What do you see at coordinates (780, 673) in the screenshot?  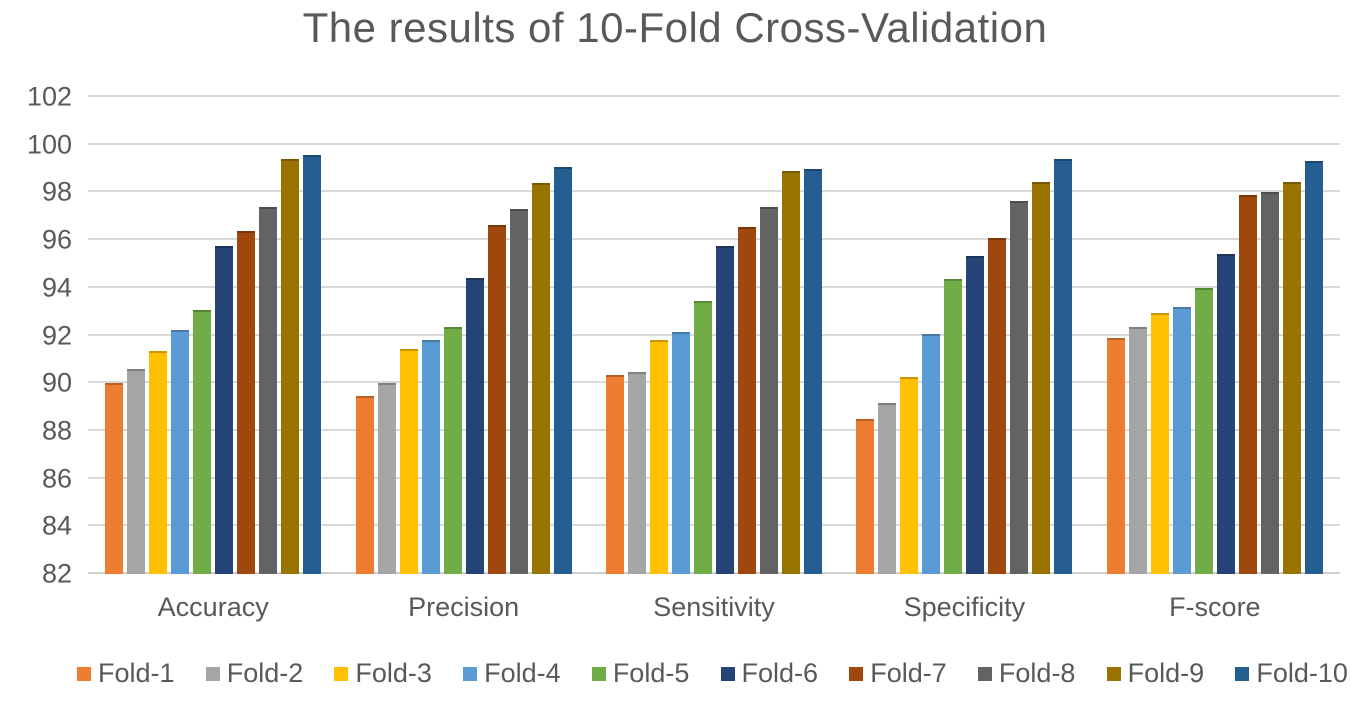 I see `legend-label: Fold-6` at bounding box center [780, 673].